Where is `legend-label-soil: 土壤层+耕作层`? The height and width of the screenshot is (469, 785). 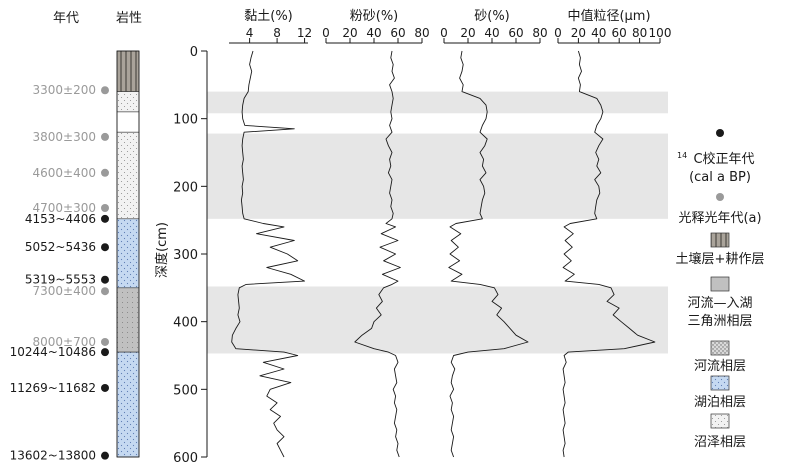 legend-label-soil: 土壤层+耕作层 is located at coordinates (720, 259).